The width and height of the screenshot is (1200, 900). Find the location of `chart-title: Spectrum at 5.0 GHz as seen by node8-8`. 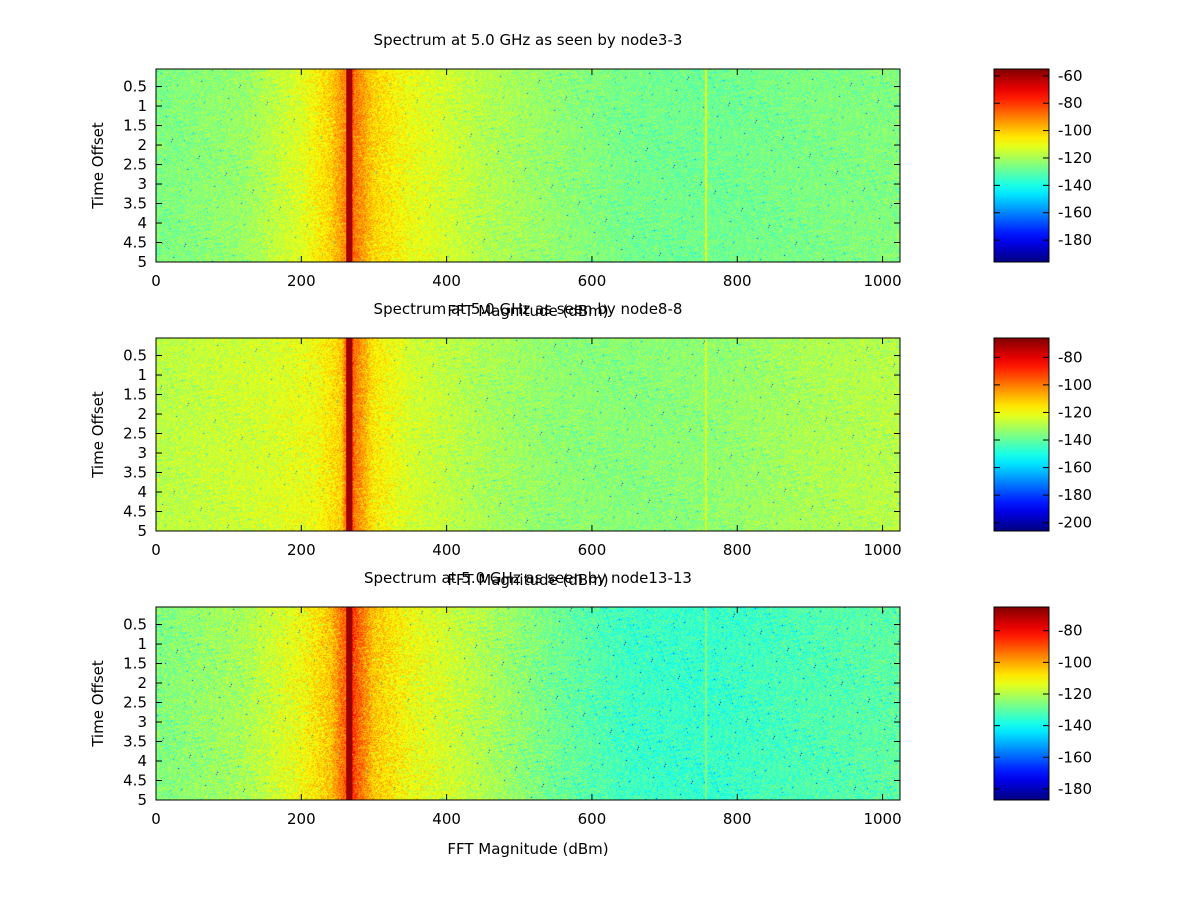

chart-title: Spectrum at 5.0 GHz as seen by node8-8 is located at coordinates (528, 309).